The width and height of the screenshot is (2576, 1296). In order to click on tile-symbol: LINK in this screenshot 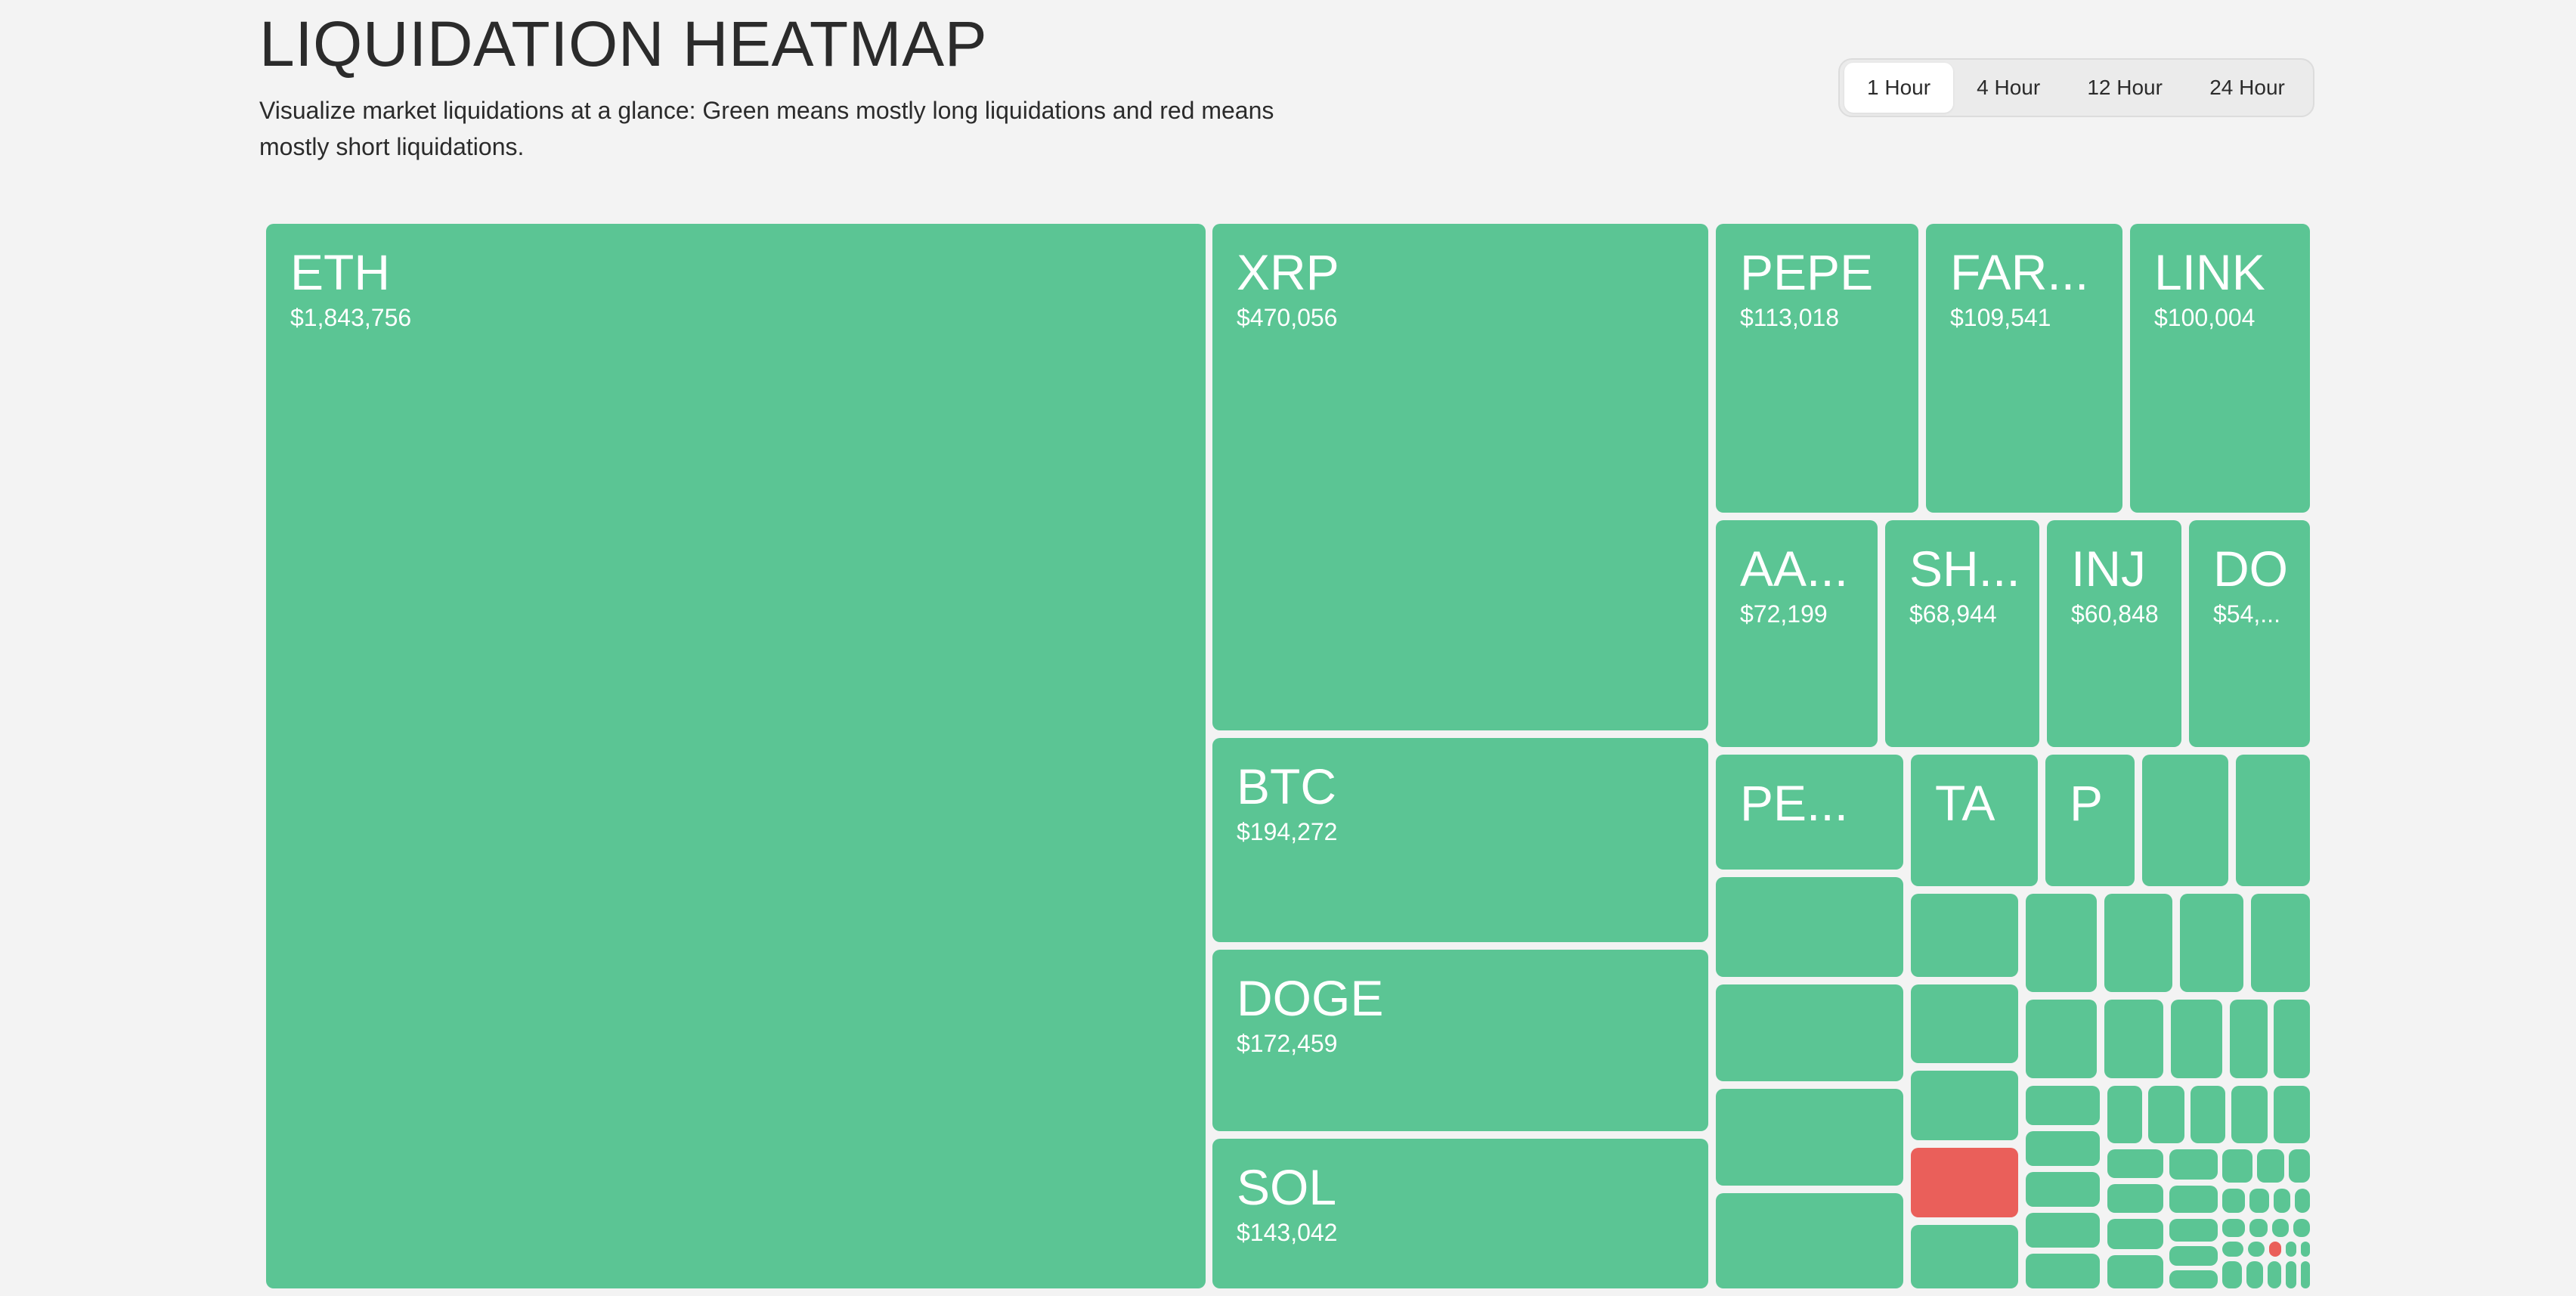, I will do `click(2209, 272)`.